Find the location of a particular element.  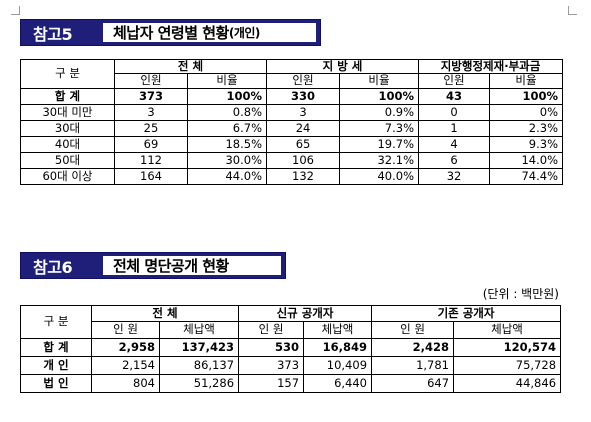

table-row: 30대 미만 3 0.8% 3 0.9% 0 0% is located at coordinates (292, 112).